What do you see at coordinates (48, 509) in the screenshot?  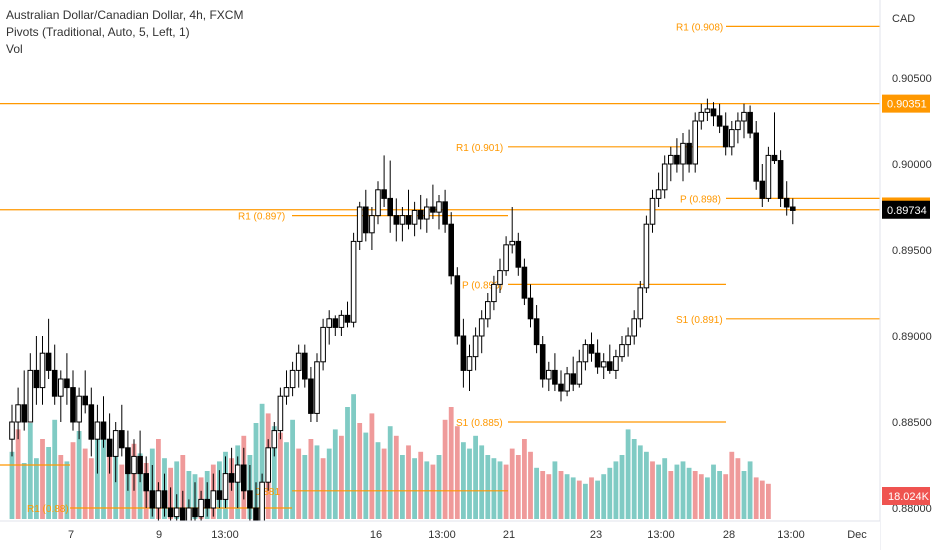 I see `pivot-label: R1 (0.88)` at bounding box center [48, 509].